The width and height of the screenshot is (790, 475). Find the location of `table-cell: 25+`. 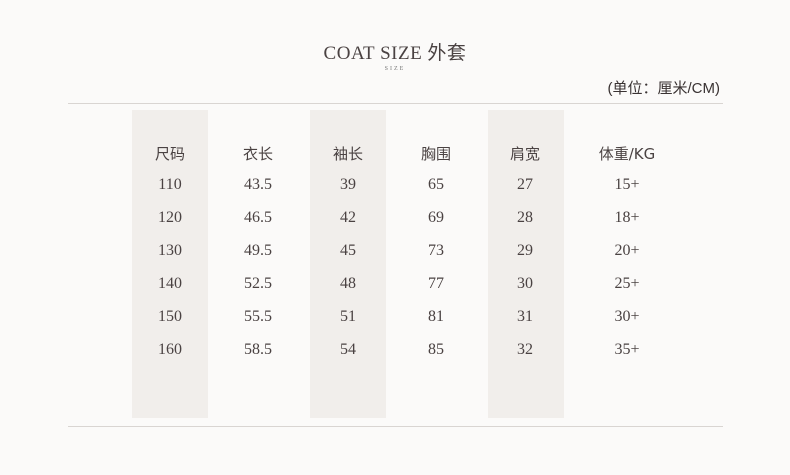

table-cell: 25+ is located at coordinates (627, 283).